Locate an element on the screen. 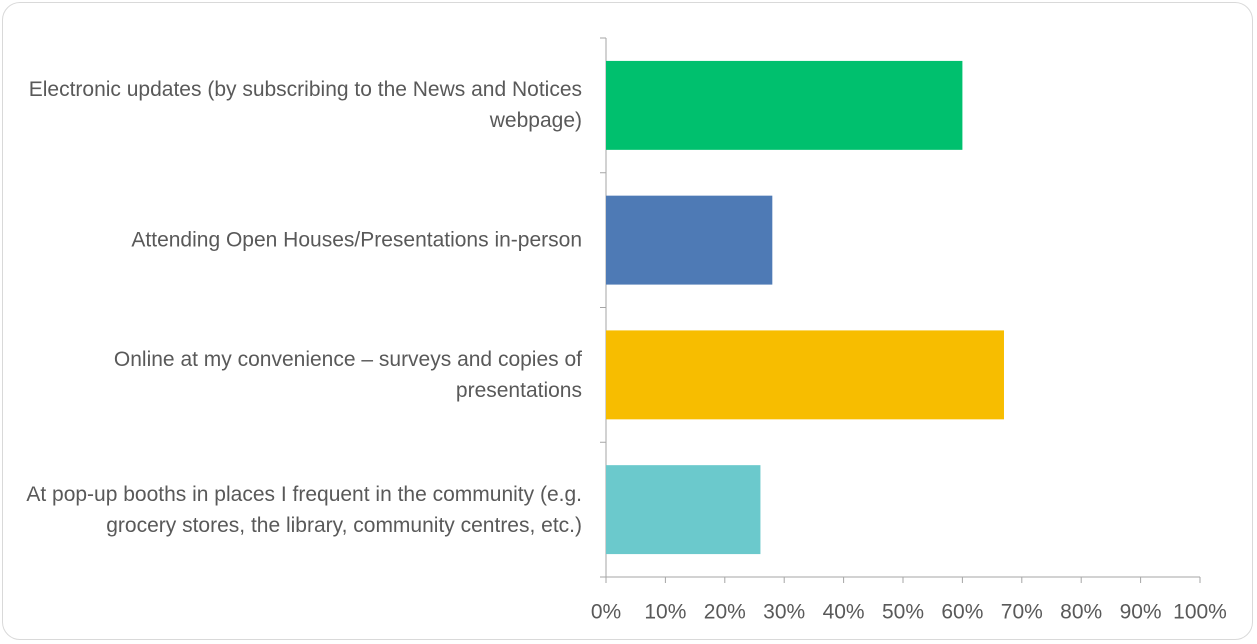 Image resolution: width=1257 pixels, height=644 pixels. x-tick-label: 90% is located at coordinates (1141, 612).